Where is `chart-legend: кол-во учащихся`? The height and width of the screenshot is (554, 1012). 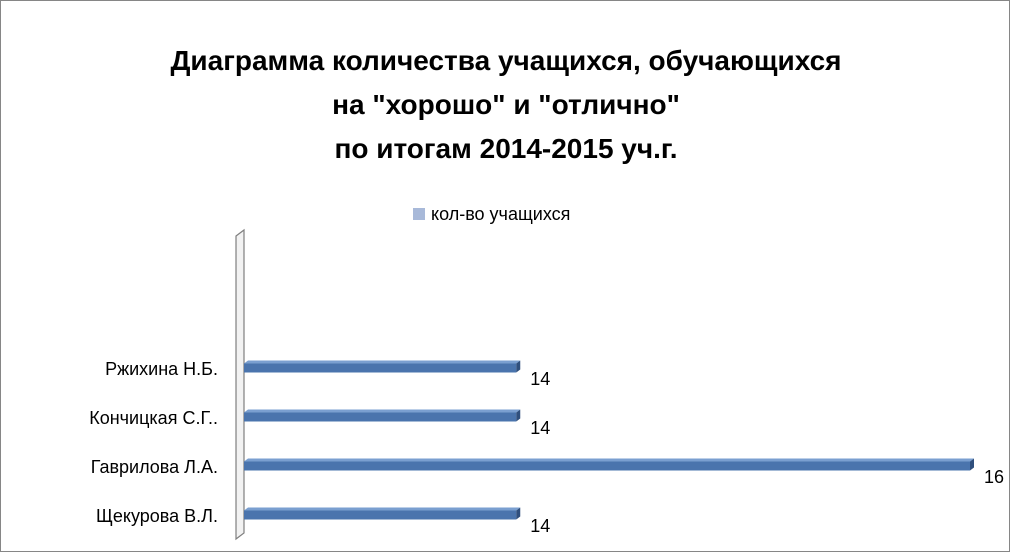 chart-legend: кол-во учащихся is located at coordinates (491, 214).